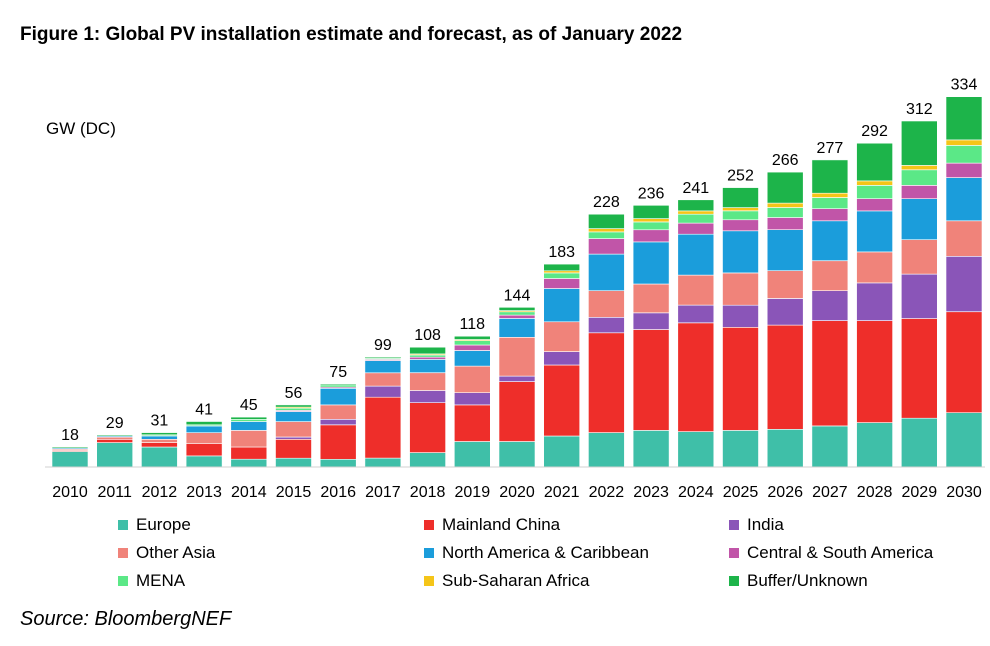 The image size is (990, 646). What do you see at coordinates (919, 109) in the screenshot?
I see `total-label-2029: 312` at bounding box center [919, 109].